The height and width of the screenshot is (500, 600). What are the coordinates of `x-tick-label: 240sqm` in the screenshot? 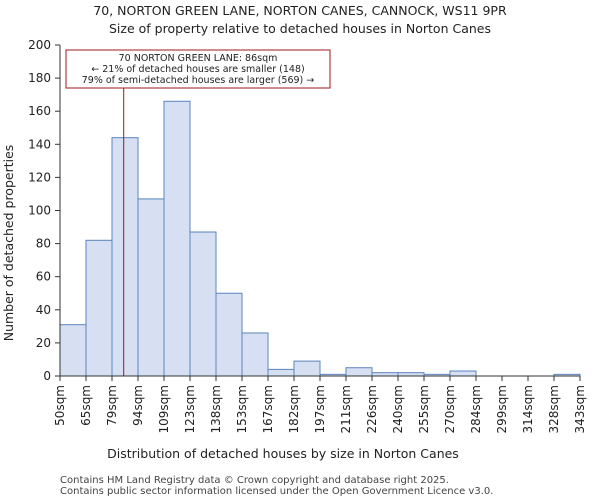 It's located at (398, 409).